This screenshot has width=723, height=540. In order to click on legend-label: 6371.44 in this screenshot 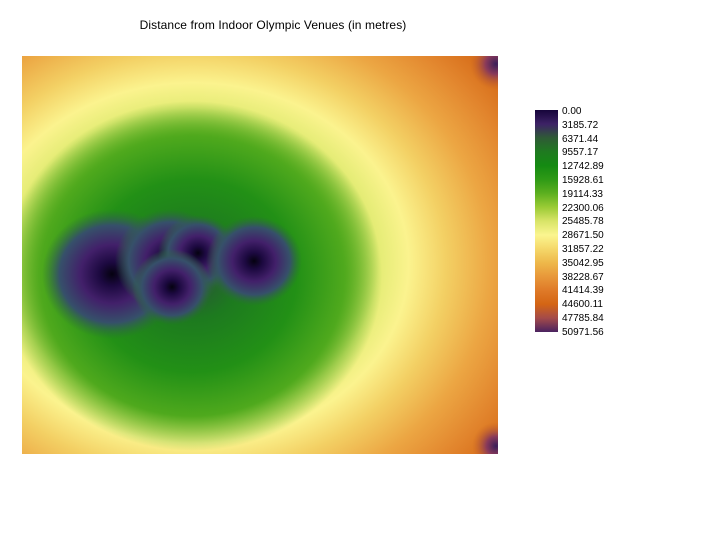, I will do `click(580, 139)`.